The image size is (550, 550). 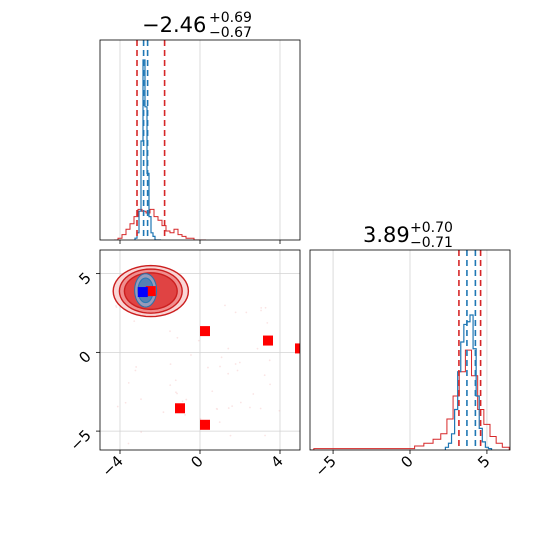 I want to click on joint-xtick-label-1: 0, so click(x=196, y=461).